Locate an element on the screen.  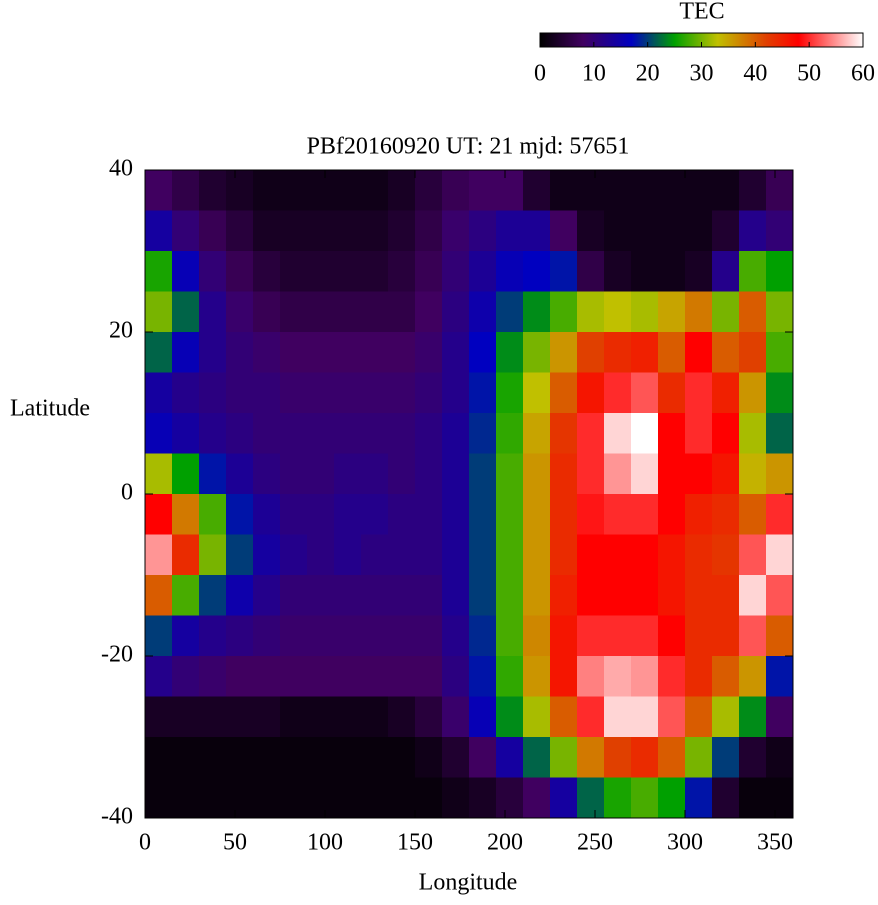
x-tick-label: 300 is located at coordinates (685, 843).